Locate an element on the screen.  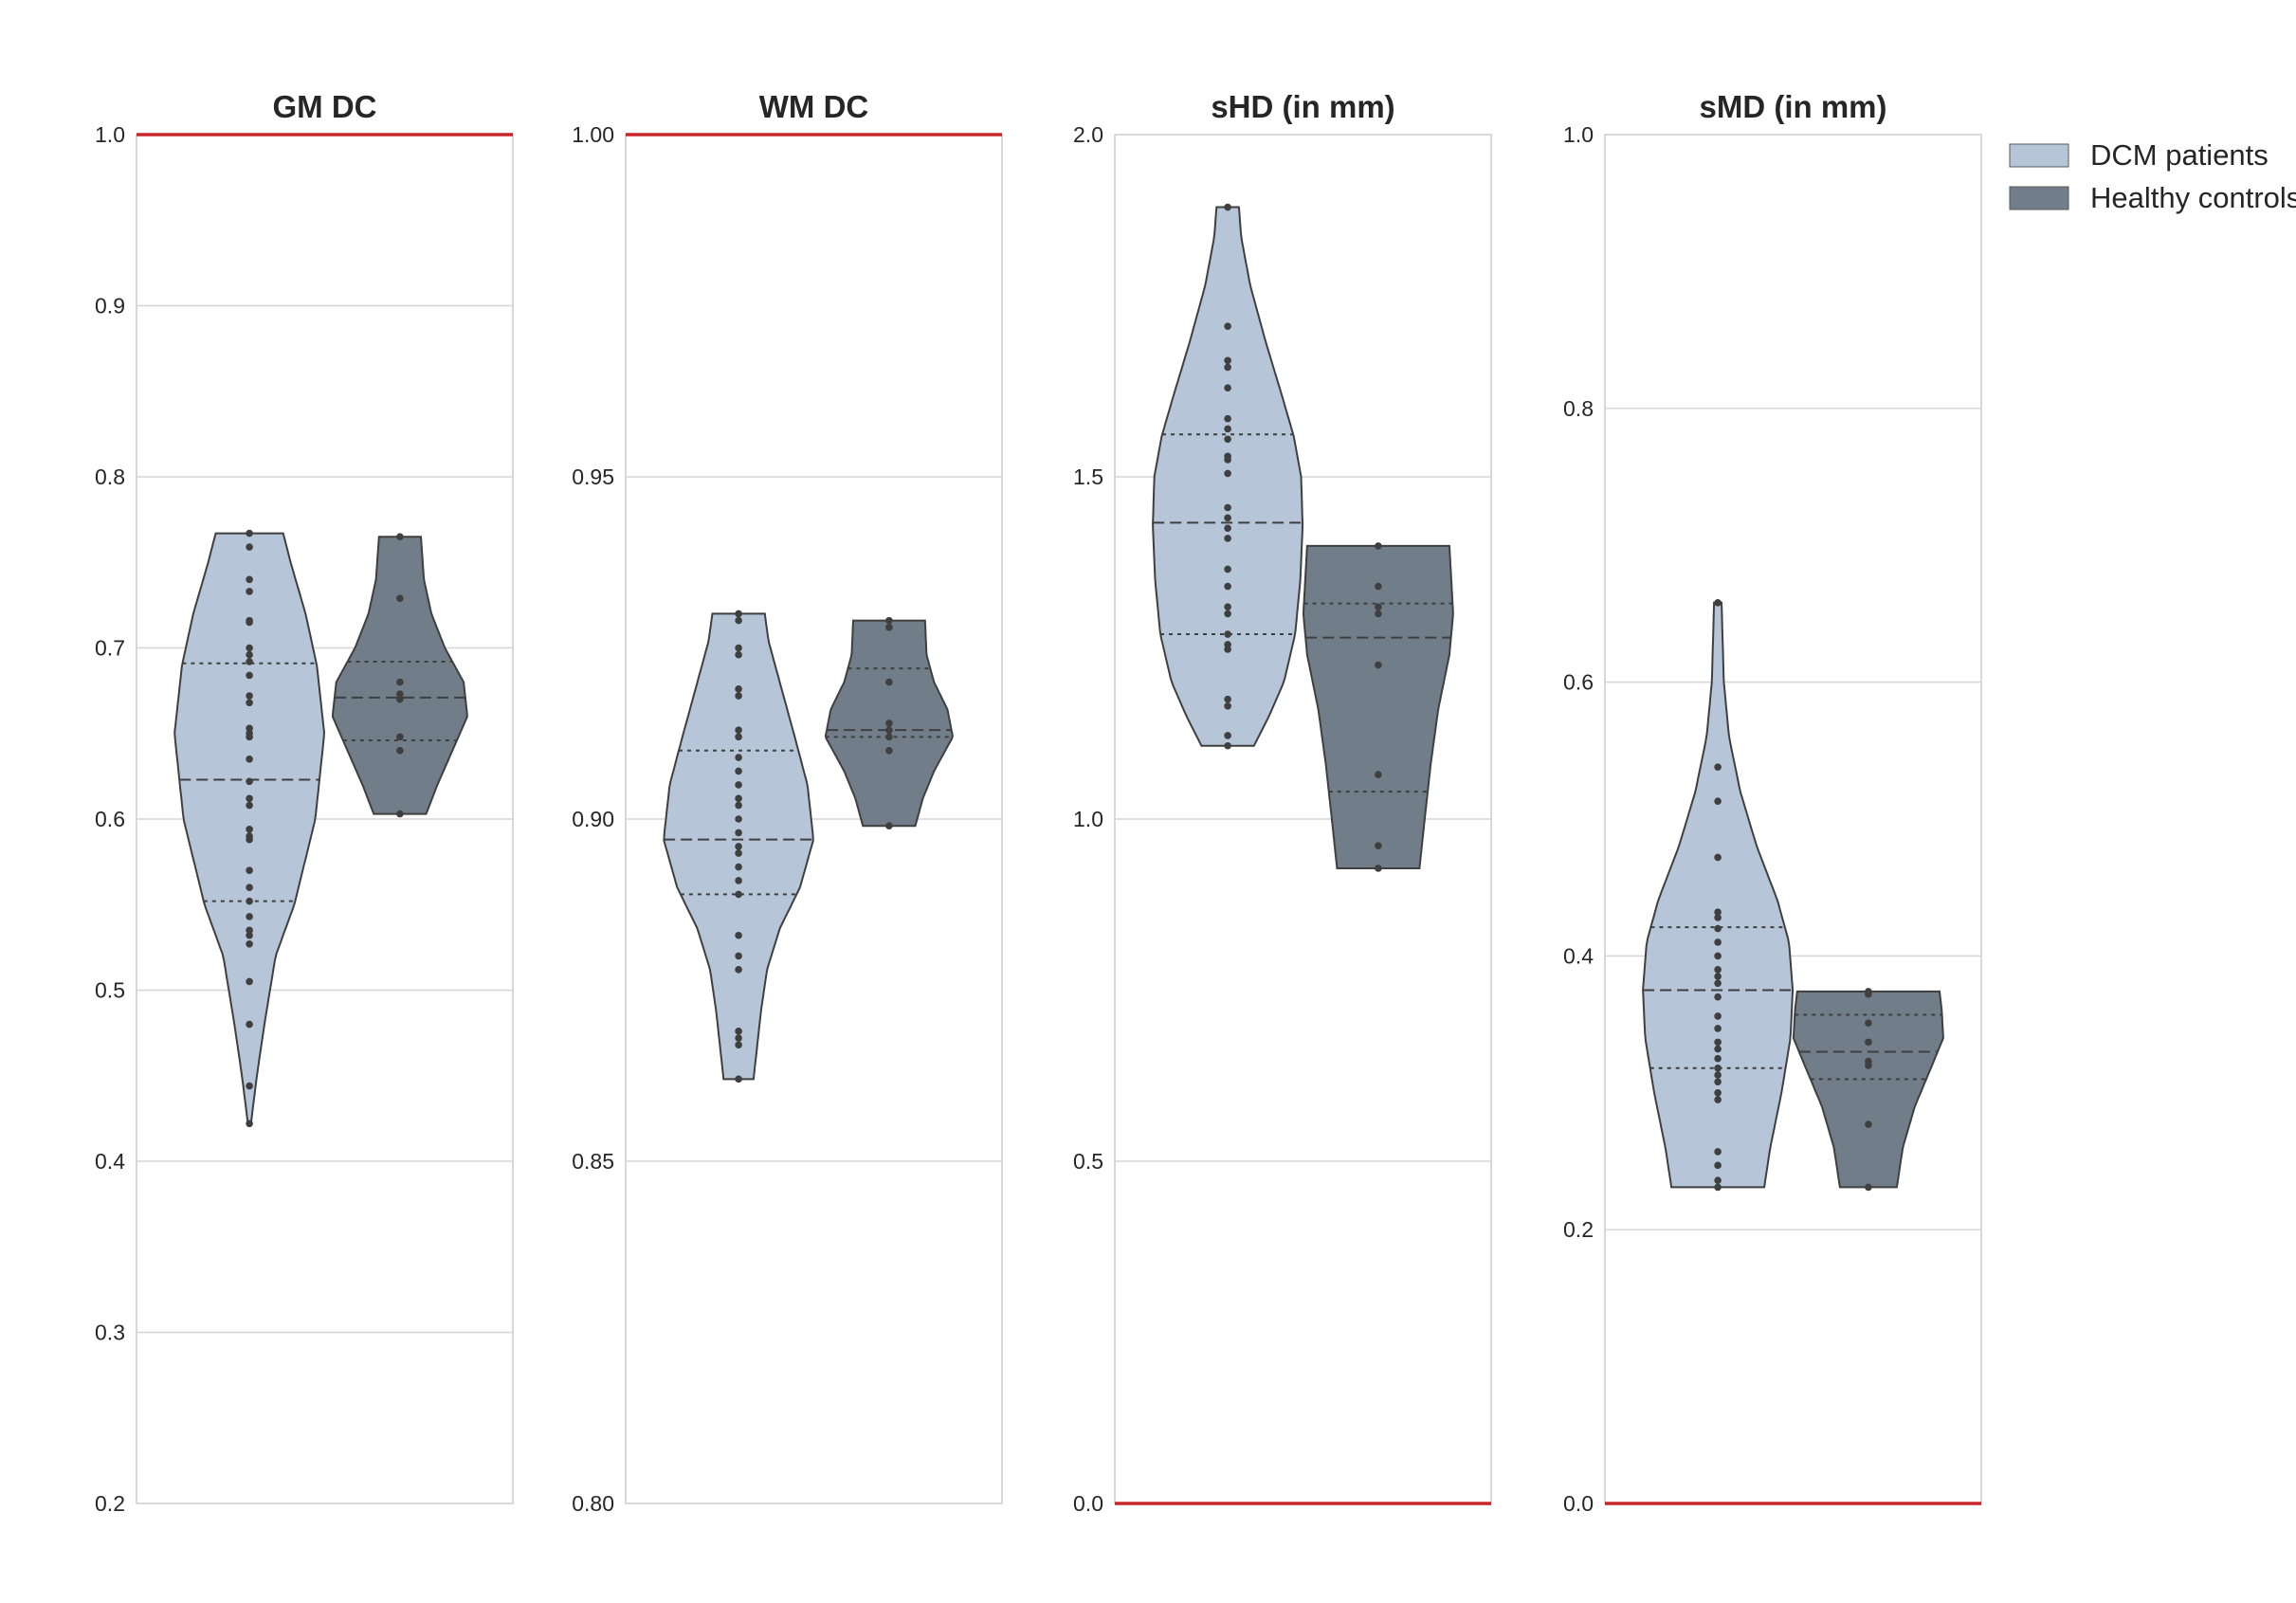
panel-title: WM DC is located at coordinates (813, 107).